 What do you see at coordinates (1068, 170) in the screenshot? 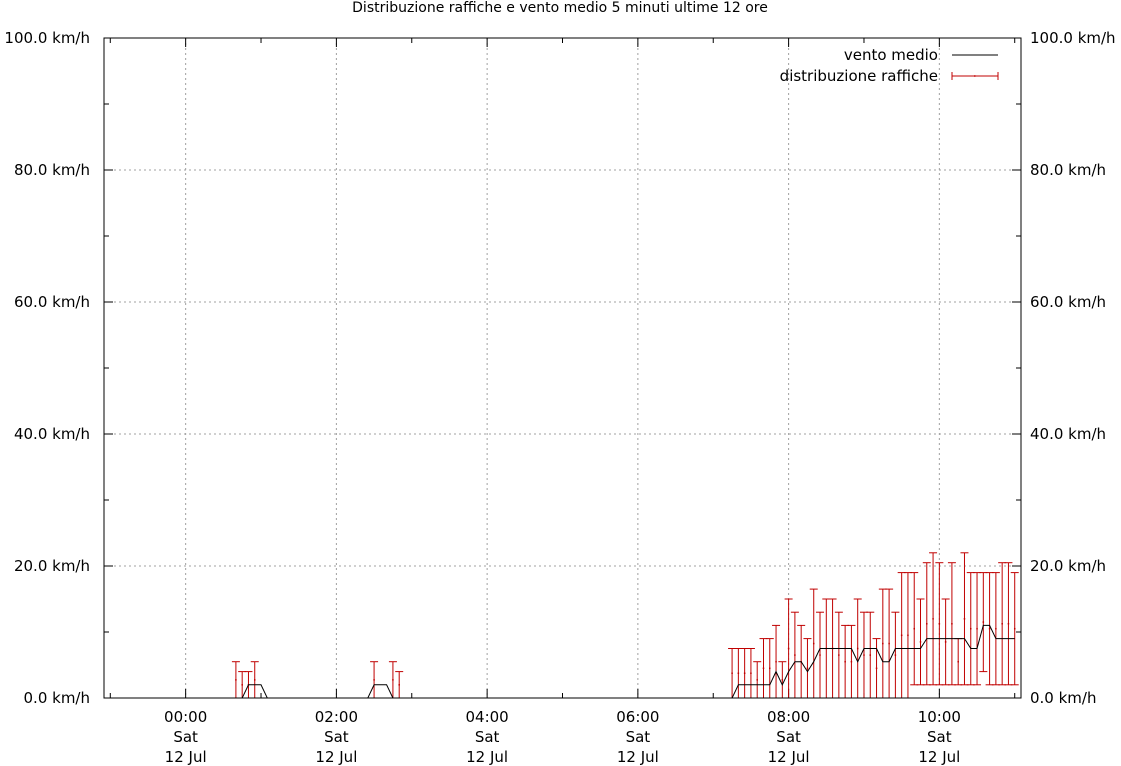
I see `y-tick-label-right: 80.0 km/h` at bounding box center [1068, 170].